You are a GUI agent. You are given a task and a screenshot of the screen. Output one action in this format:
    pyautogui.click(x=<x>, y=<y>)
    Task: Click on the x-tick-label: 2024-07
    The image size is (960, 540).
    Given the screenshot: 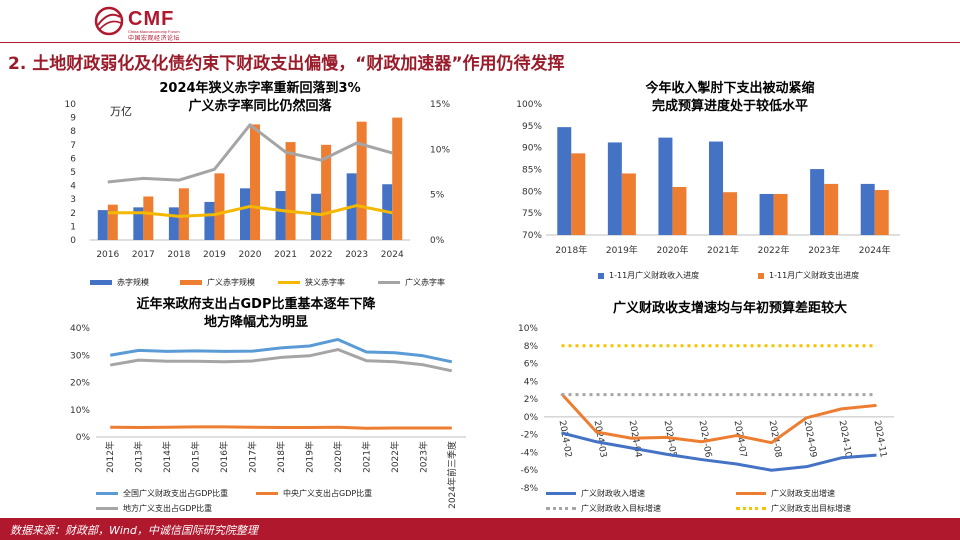 What is the action you would take?
    pyautogui.click(x=740, y=439)
    